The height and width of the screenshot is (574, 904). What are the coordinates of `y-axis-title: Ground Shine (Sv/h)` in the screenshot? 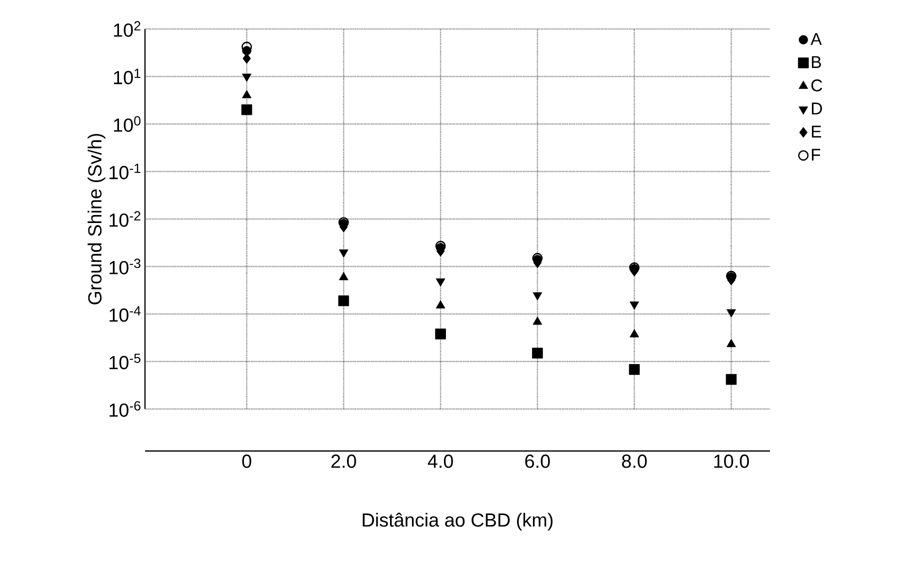 It's located at (97, 219).